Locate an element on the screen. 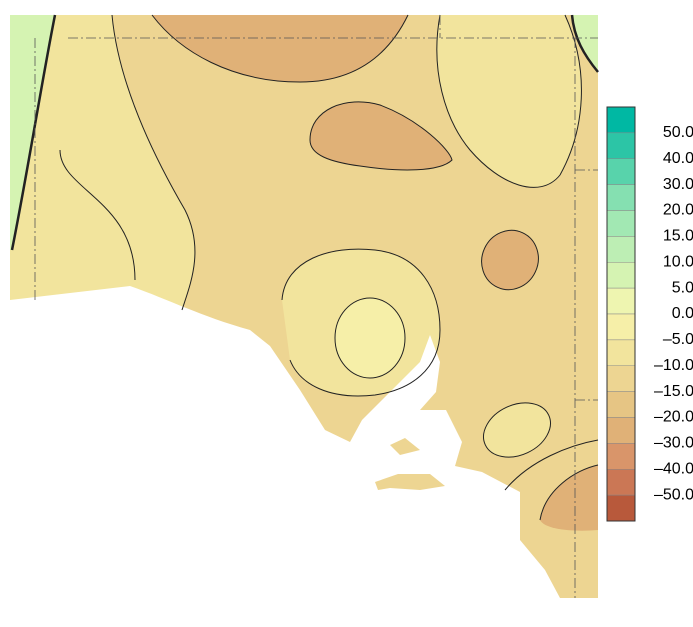 This screenshot has height=627, width=693. legend-label: –15.0 is located at coordinates (673, 391).